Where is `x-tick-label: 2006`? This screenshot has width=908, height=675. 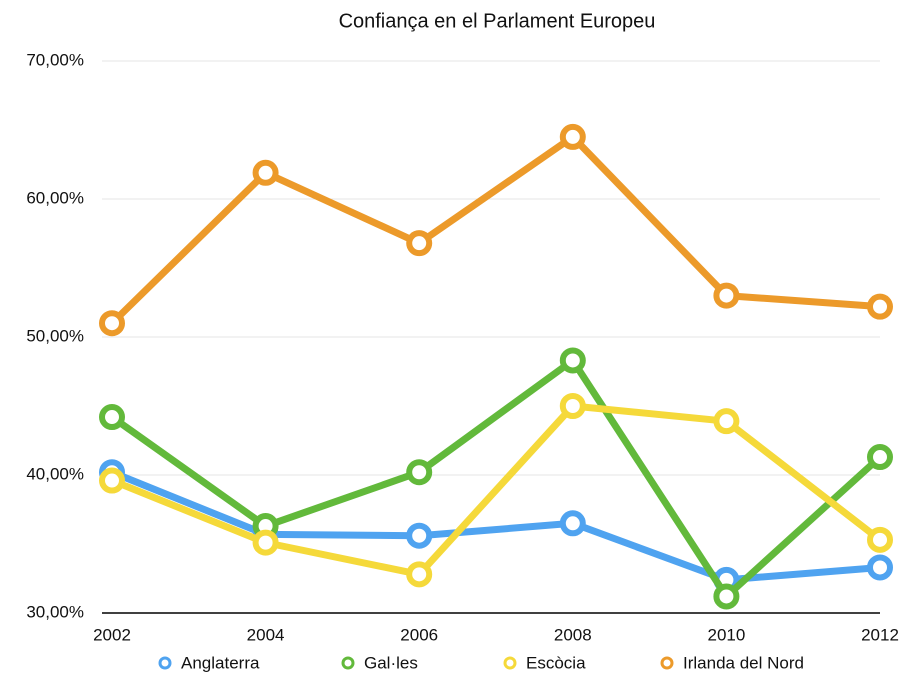
x-tick-label: 2006 is located at coordinates (419, 634).